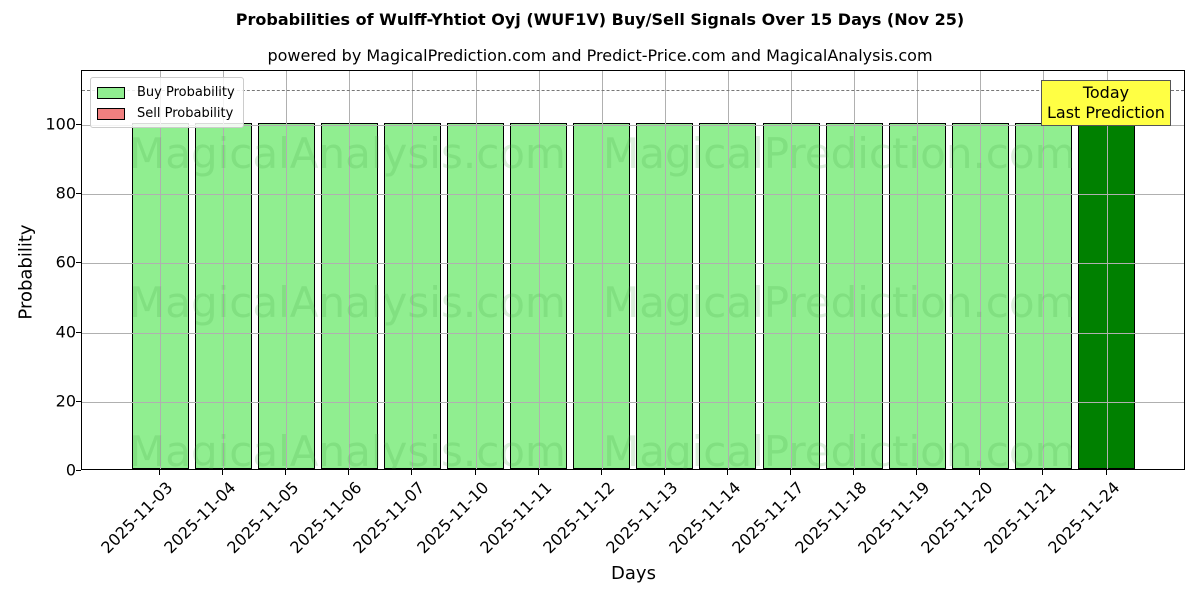  Describe the element at coordinates (185, 113) in the screenshot. I see `legend-label-sell: Sell Probability` at that location.